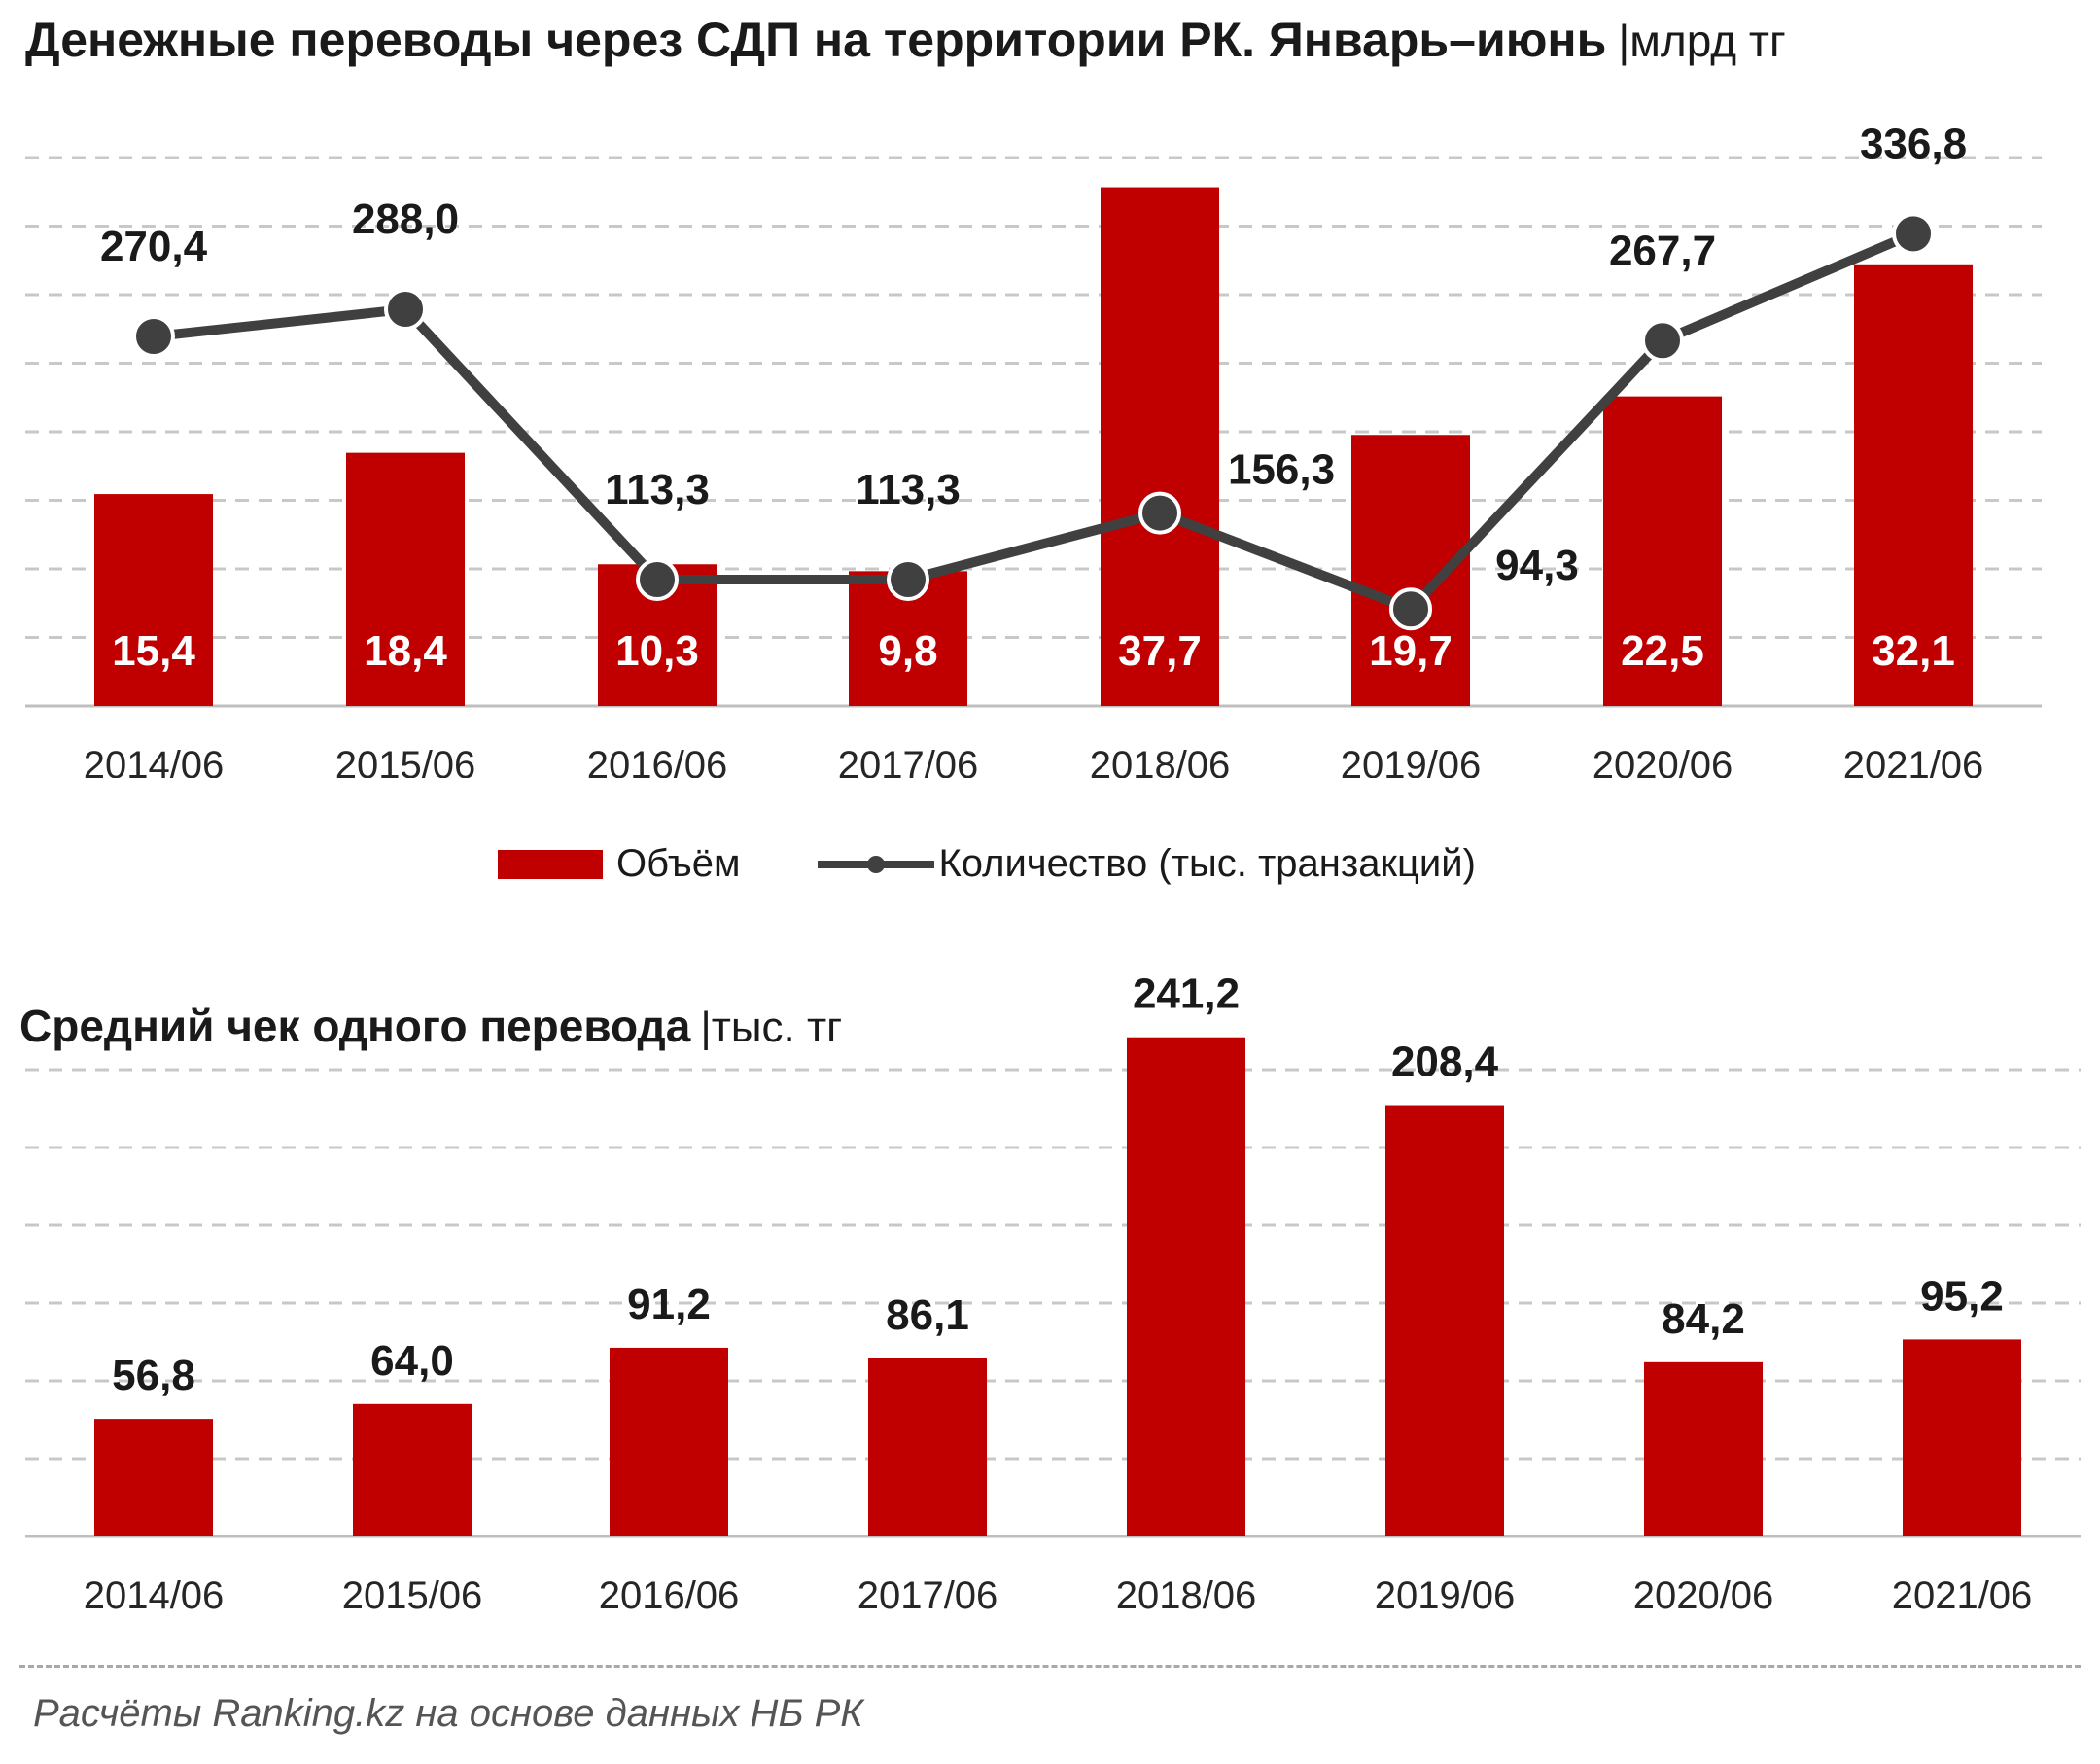 This screenshot has height=1764, width=2100. Describe the element at coordinates (1160, 651) in the screenshot. I see `volume-bar-label: 37,7` at that location.